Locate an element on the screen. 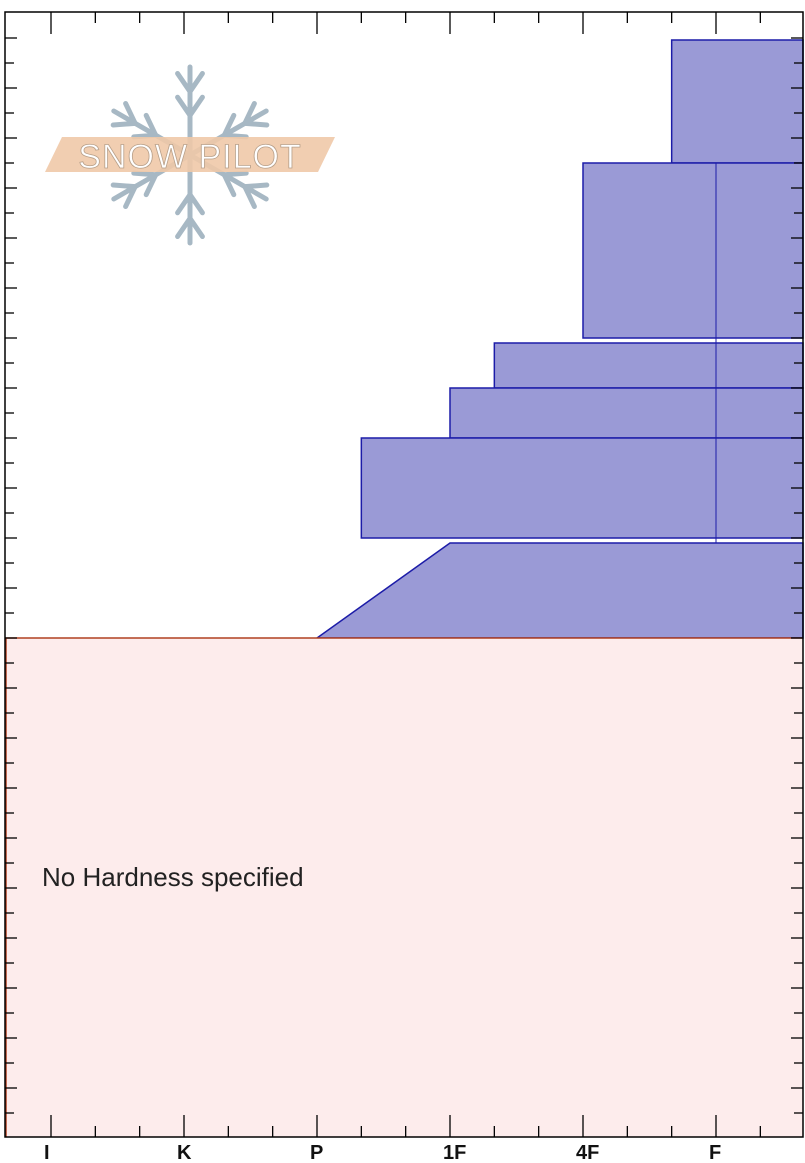 The height and width of the screenshot is (1163, 805). x-tick-label: 4F is located at coordinates (587, 1152).